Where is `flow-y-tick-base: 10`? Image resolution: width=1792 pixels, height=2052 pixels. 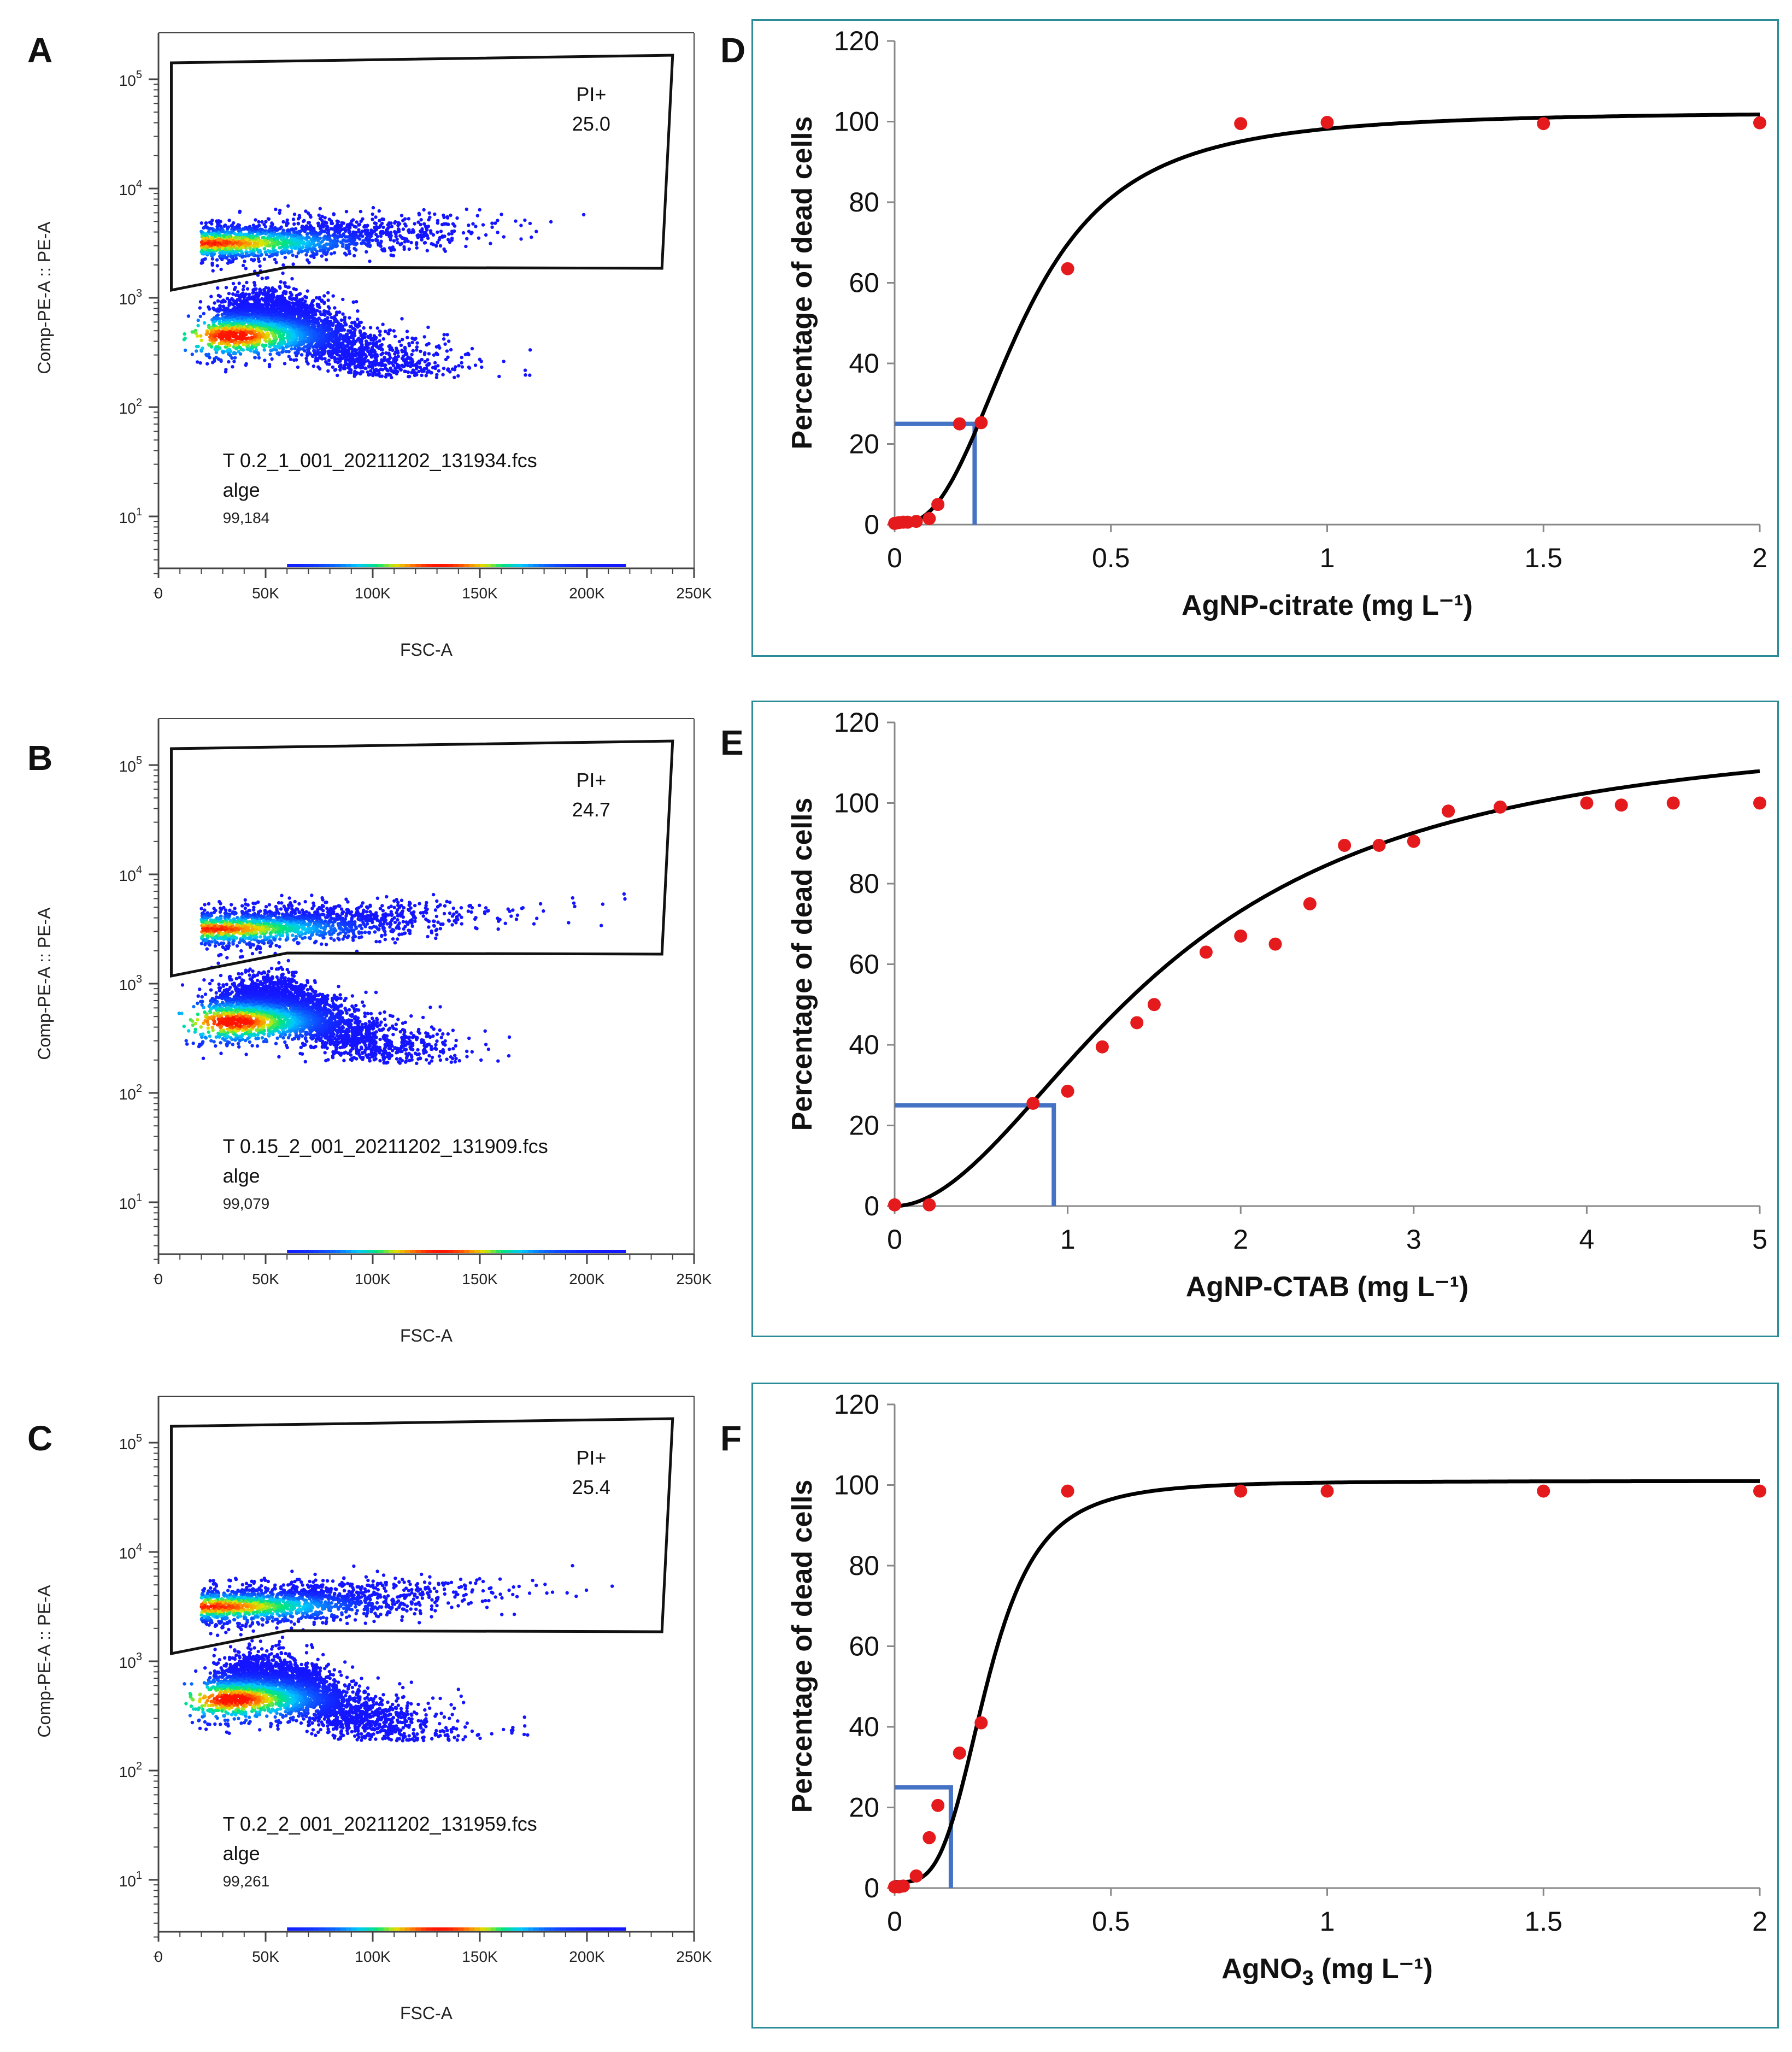 flow-y-tick-base: 10 is located at coordinates (127, 1094).